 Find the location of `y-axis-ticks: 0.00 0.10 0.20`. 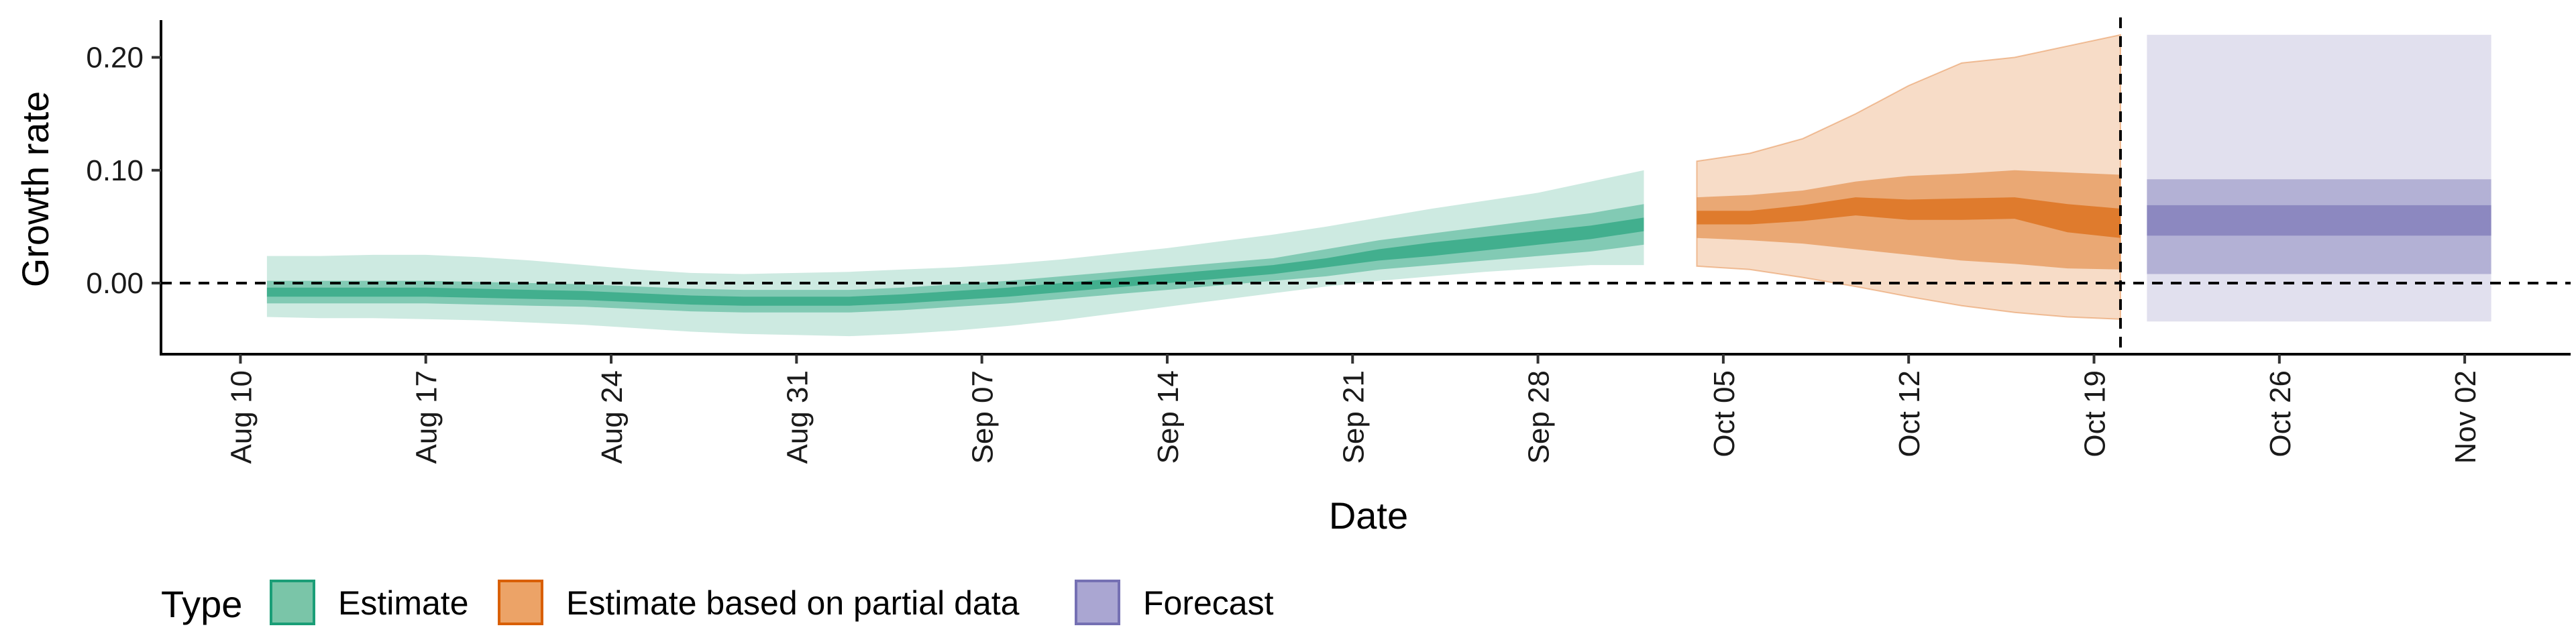

y-axis-ticks: 0.00 0.10 0.20 is located at coordinates (123, 171).